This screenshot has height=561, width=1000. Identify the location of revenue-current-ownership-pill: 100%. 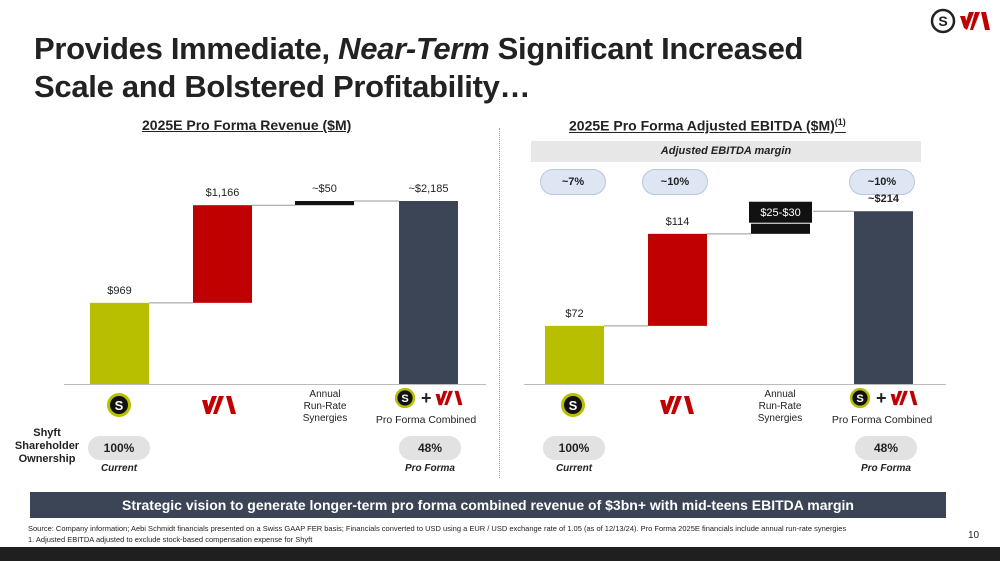
(119, 448).